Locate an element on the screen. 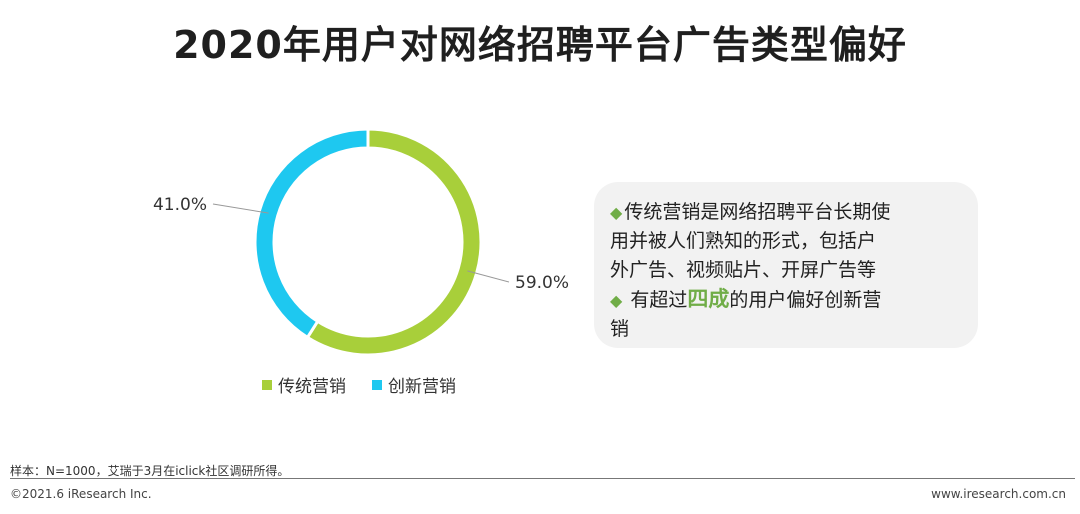 This screenshot has width=1080, height=514. note-text-2b: 的用户偏好创新营 is located at coordinates (805, 300).